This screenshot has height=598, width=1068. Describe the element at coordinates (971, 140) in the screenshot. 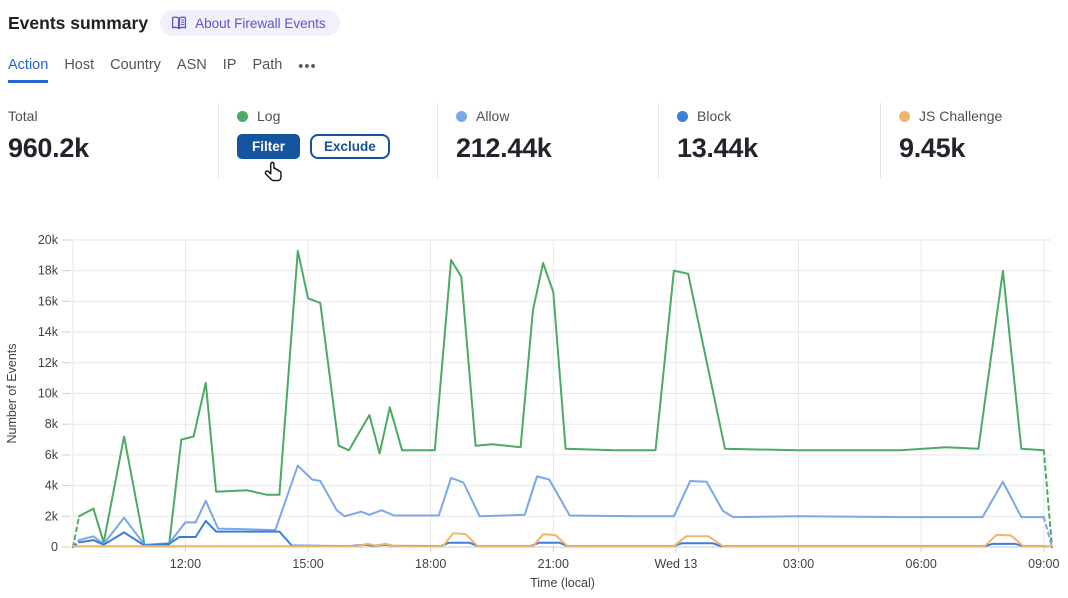

I see `stat-js-challenge: JS Challenge 9.45k` at that location.